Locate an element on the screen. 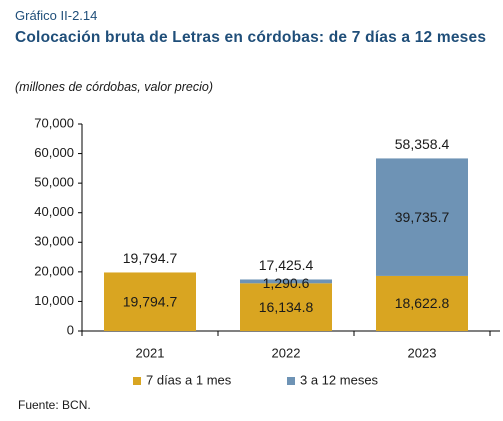 This screenshot has width=503, height=421. y-tick-label: 40,000 is located at coordinates (54, 211).